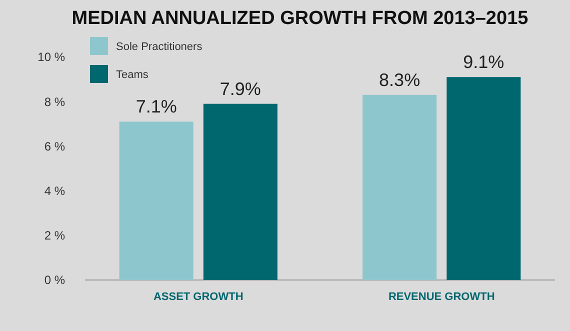  What do you see at coordinates (55, 191) in the screenshot?
I see `y-tick-label: 4 %` at bounding box center [55, 191].